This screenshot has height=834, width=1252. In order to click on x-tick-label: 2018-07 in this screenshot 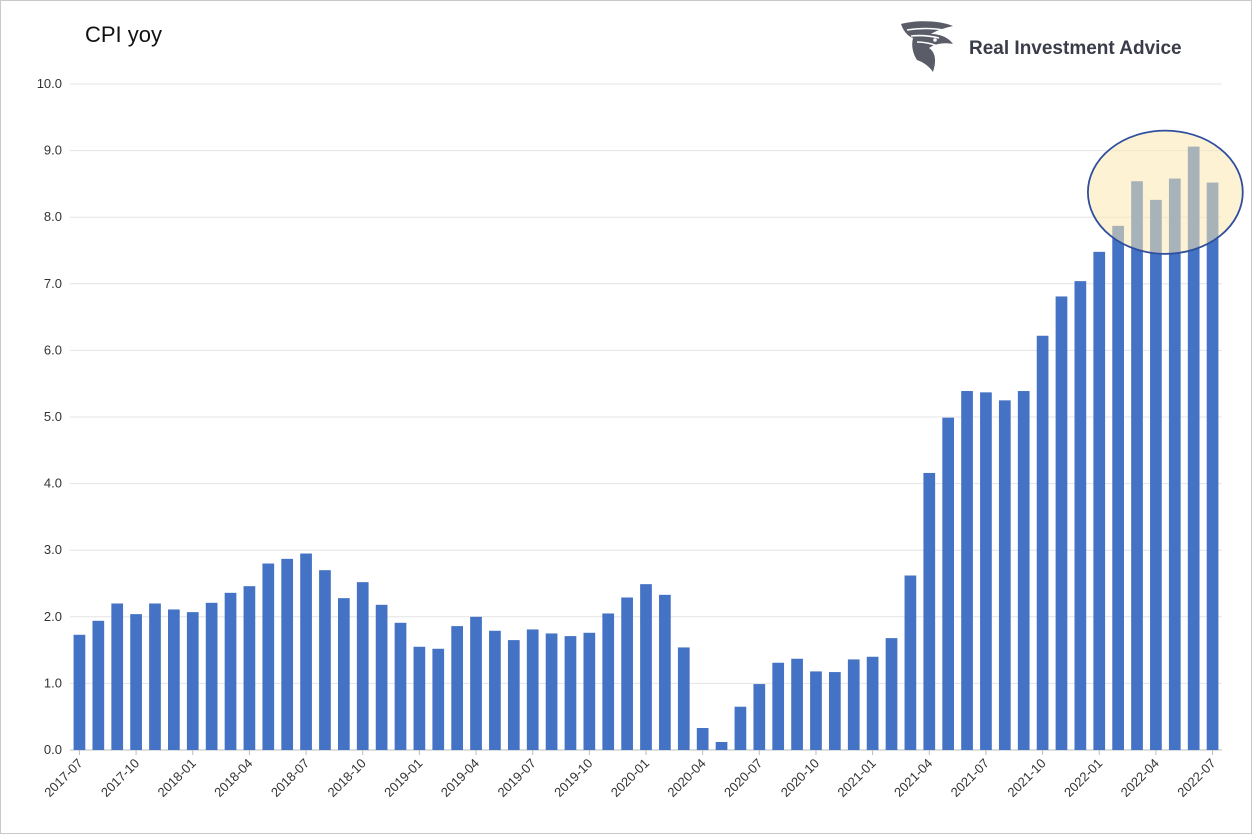, I will do `click(290, 778)`.